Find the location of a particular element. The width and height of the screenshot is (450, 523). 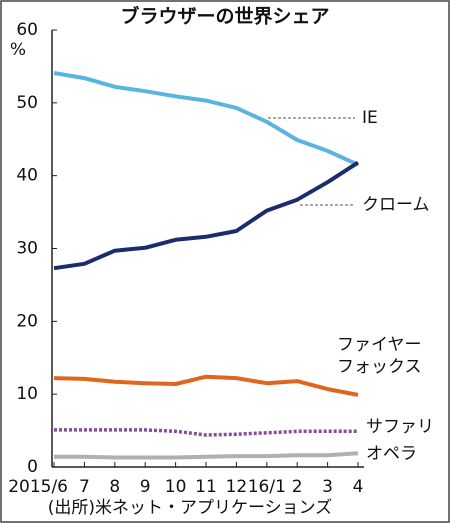

x-tick-label: 16/1 is located at coordinates (267, 487).